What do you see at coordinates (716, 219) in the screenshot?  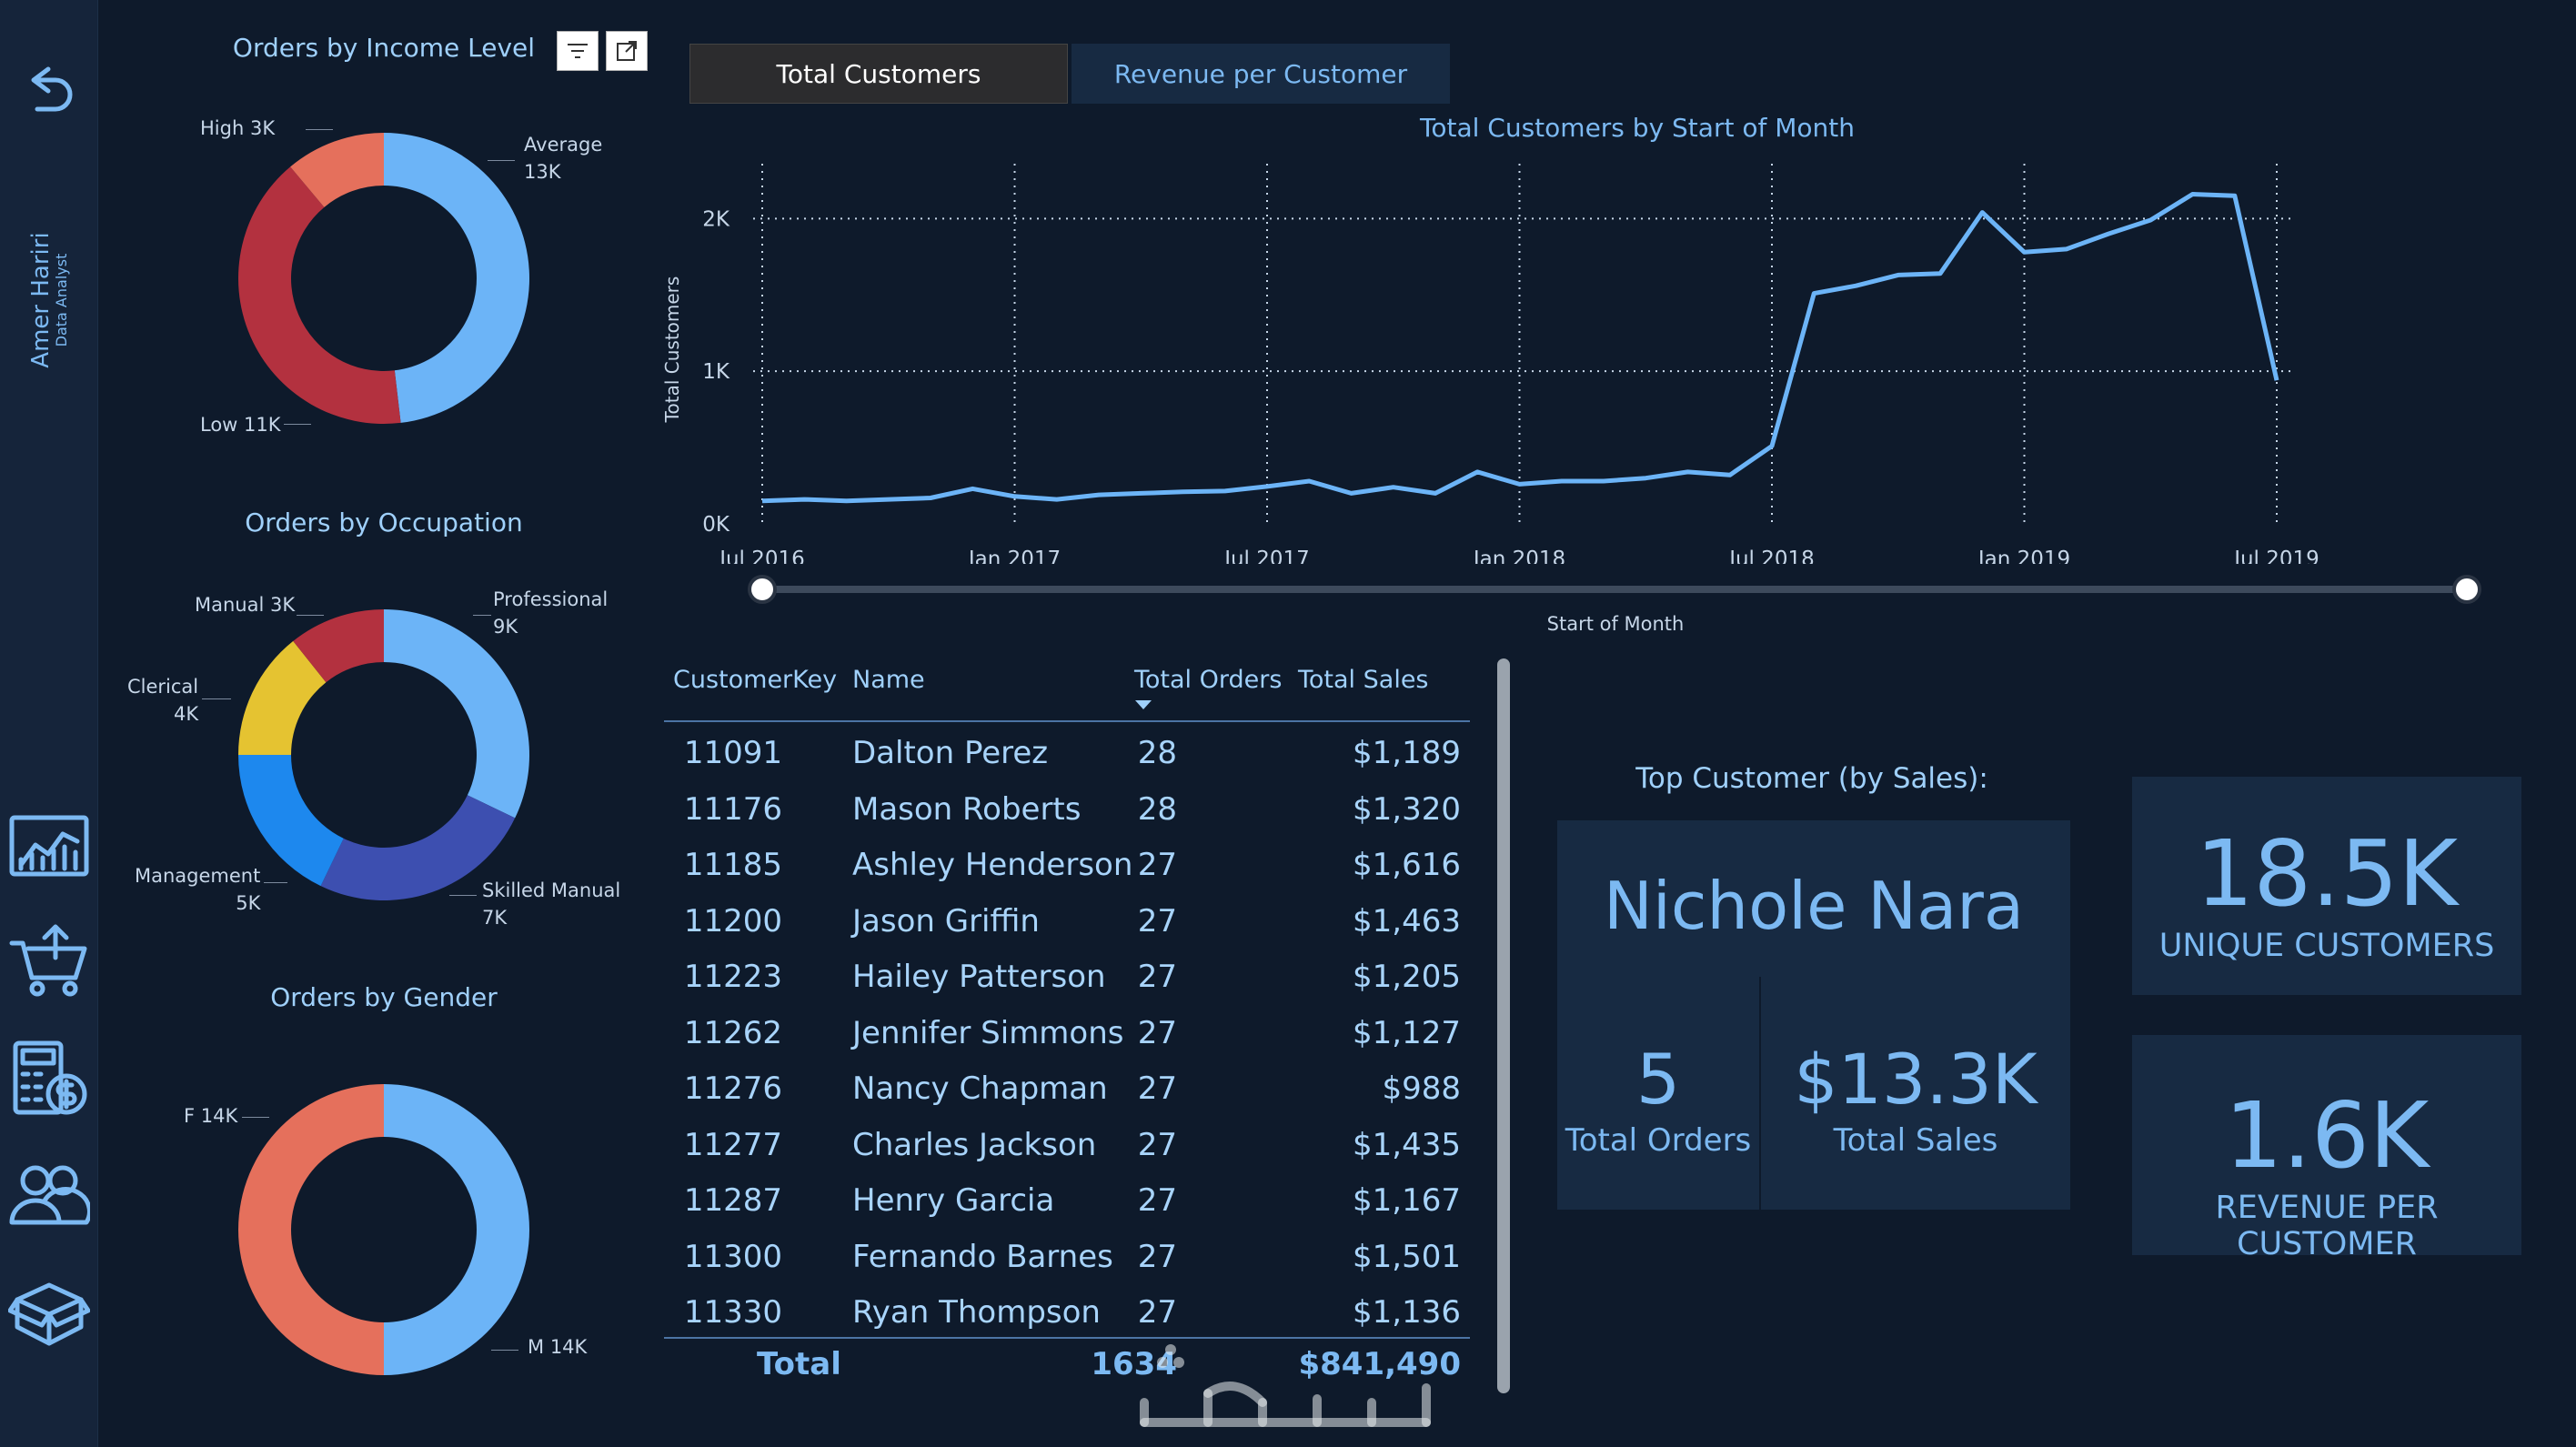 I see `y-tick-label: 2K` at bounding box center [716, 219].